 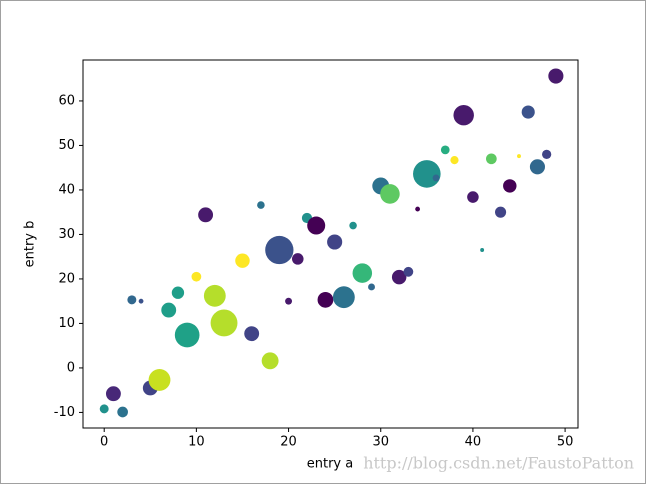 What do you see at coordinates (64, 412) in the screenshot?
I see `y-tick-label: -10` at bounding box center [64, 412].